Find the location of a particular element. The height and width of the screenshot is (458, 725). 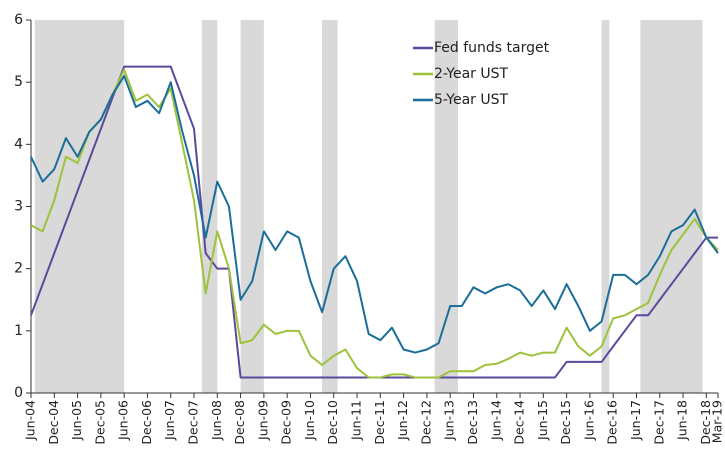

x-tick-label: Dec-05 is located at coordinates (99, 422).